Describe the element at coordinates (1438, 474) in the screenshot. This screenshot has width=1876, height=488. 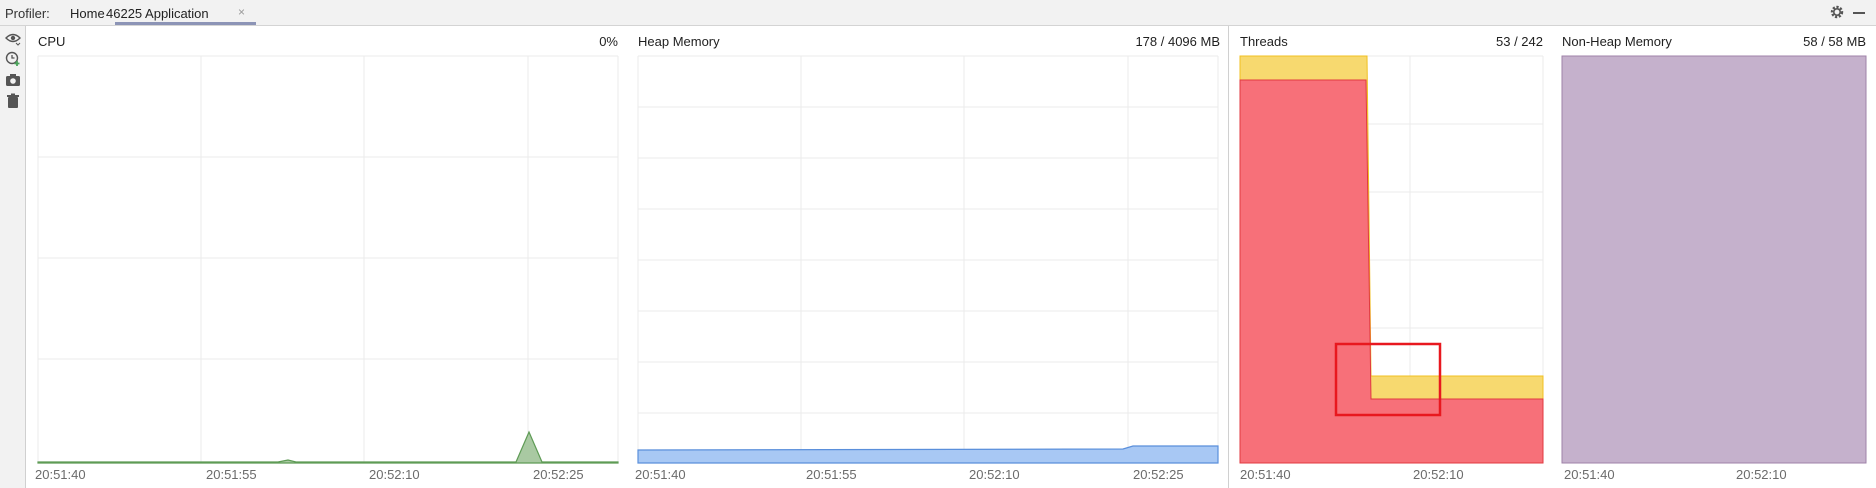
I see `threads-tick: 20:52:10` at that location.